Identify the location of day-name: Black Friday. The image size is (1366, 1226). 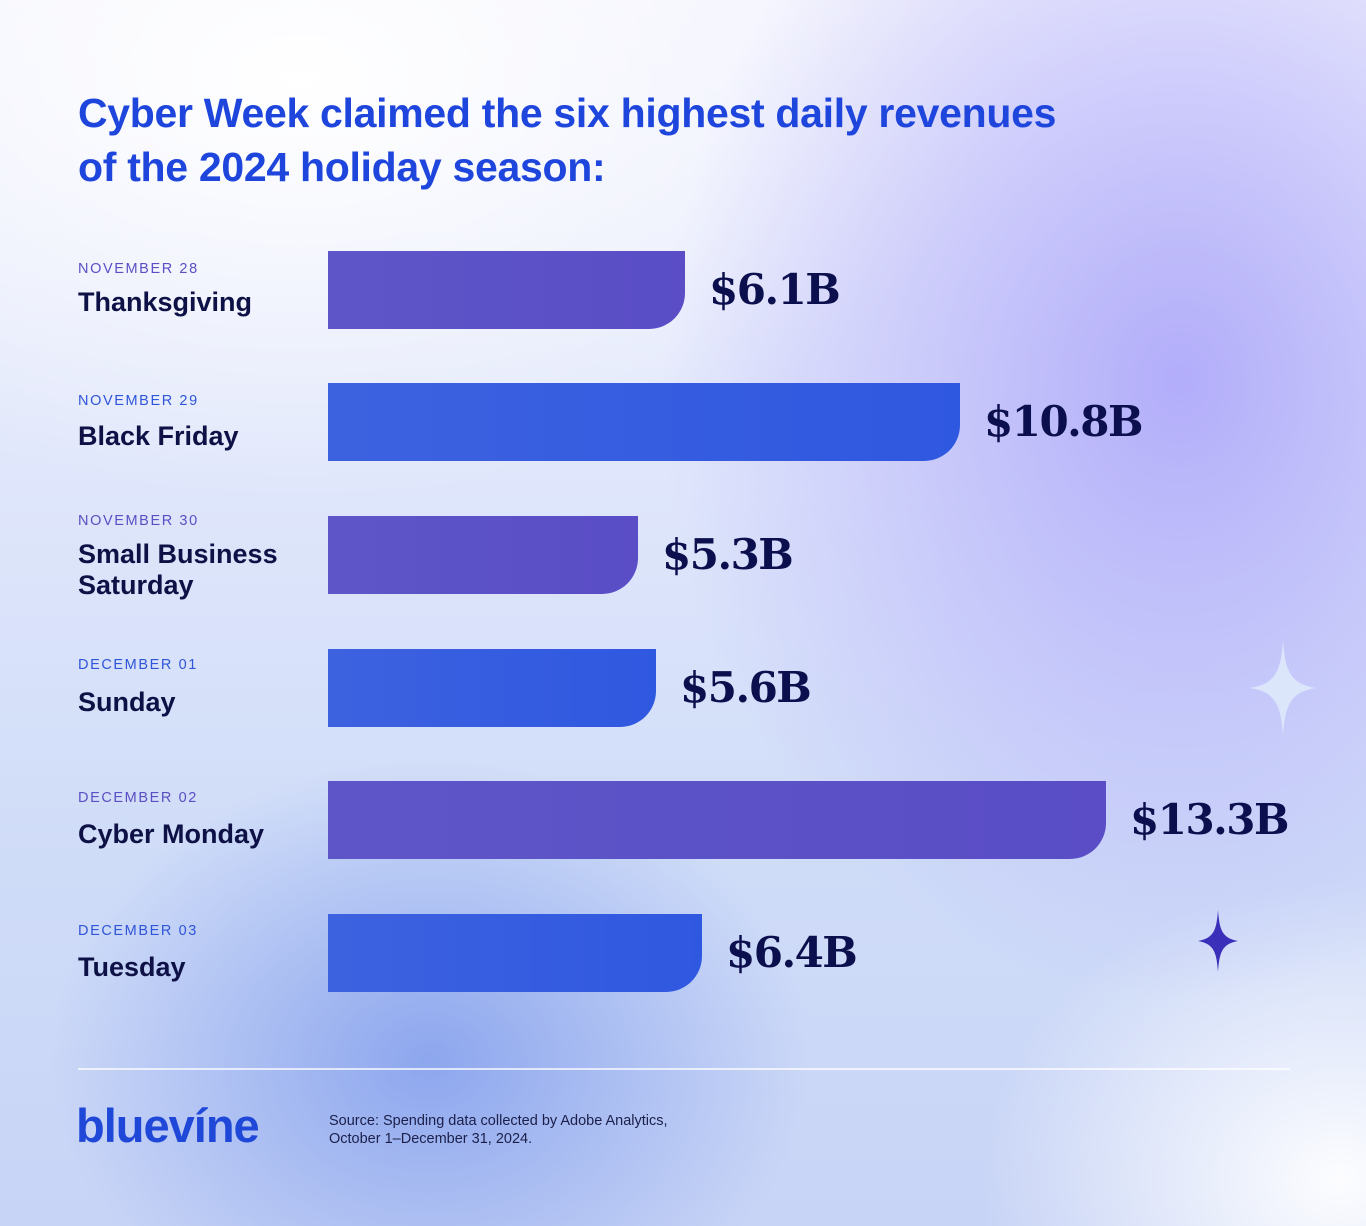
(158, 436).